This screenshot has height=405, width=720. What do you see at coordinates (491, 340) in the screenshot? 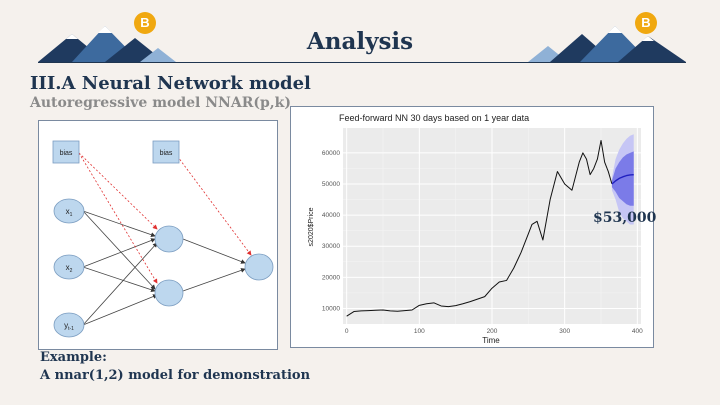
I see `x-axis-label: Time` at bounding box center [491, 340].